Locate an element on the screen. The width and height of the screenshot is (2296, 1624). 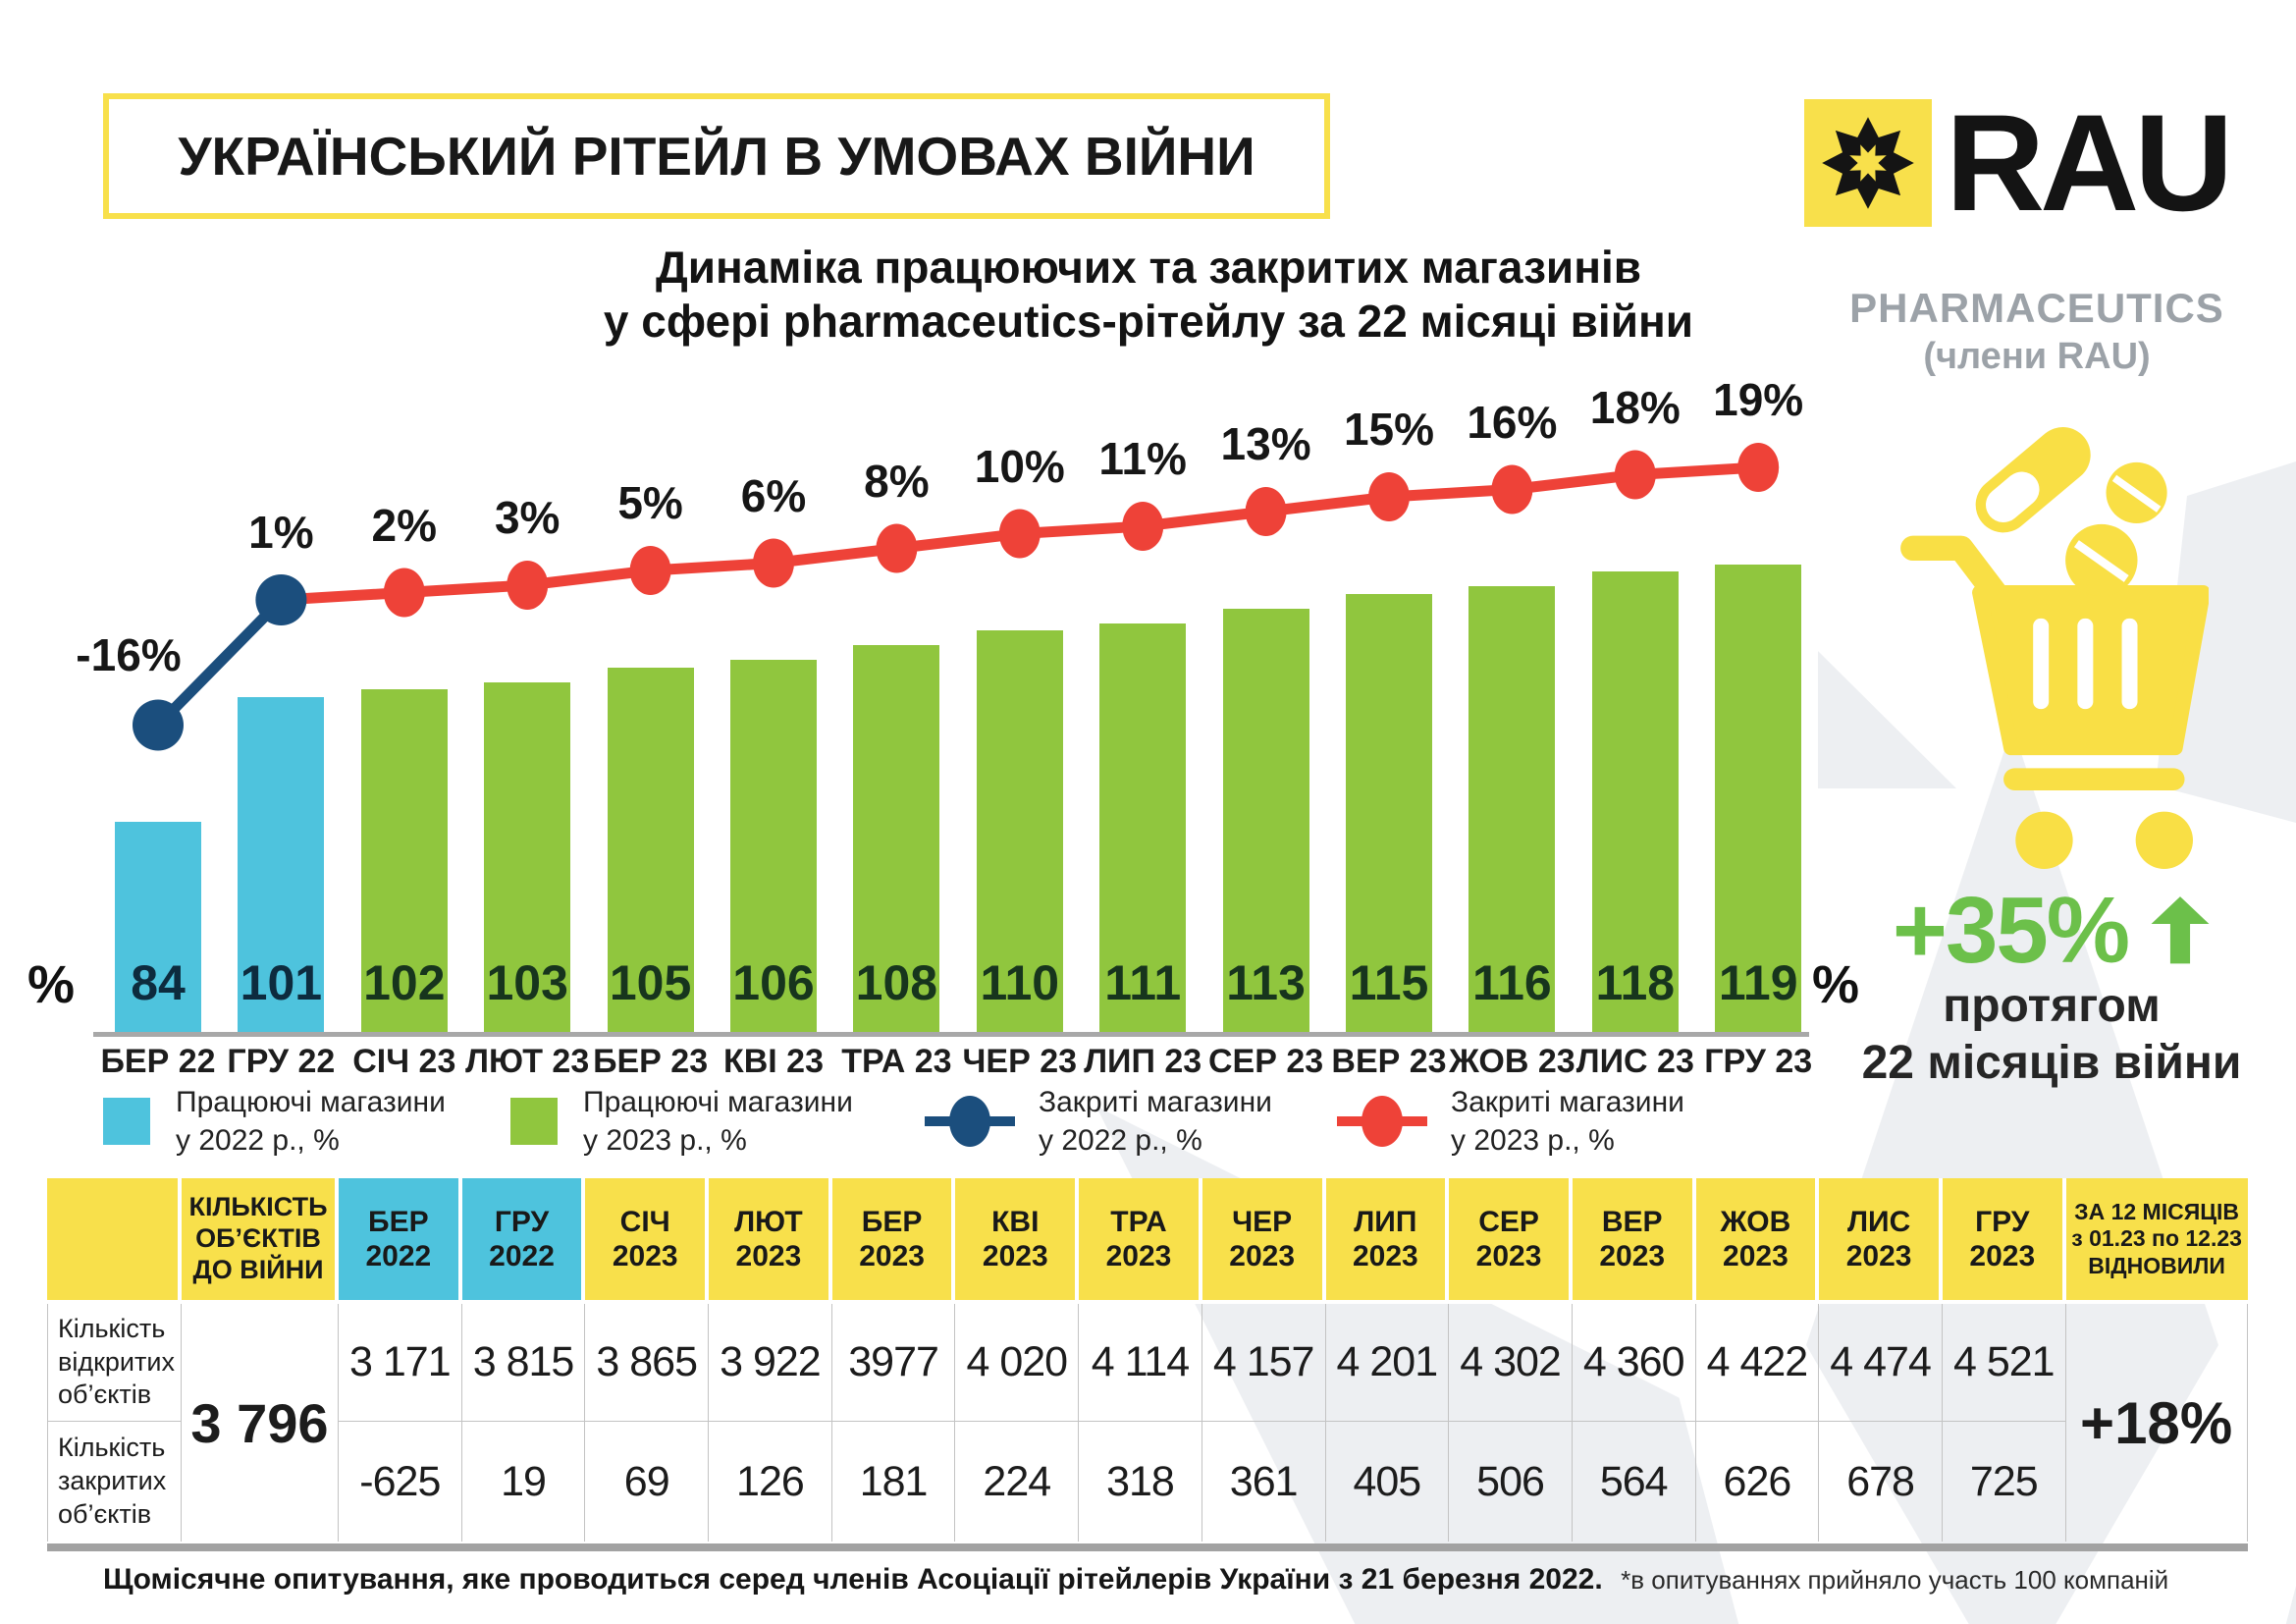
line-point-label: 18% is located at coordinates (1635, 407).